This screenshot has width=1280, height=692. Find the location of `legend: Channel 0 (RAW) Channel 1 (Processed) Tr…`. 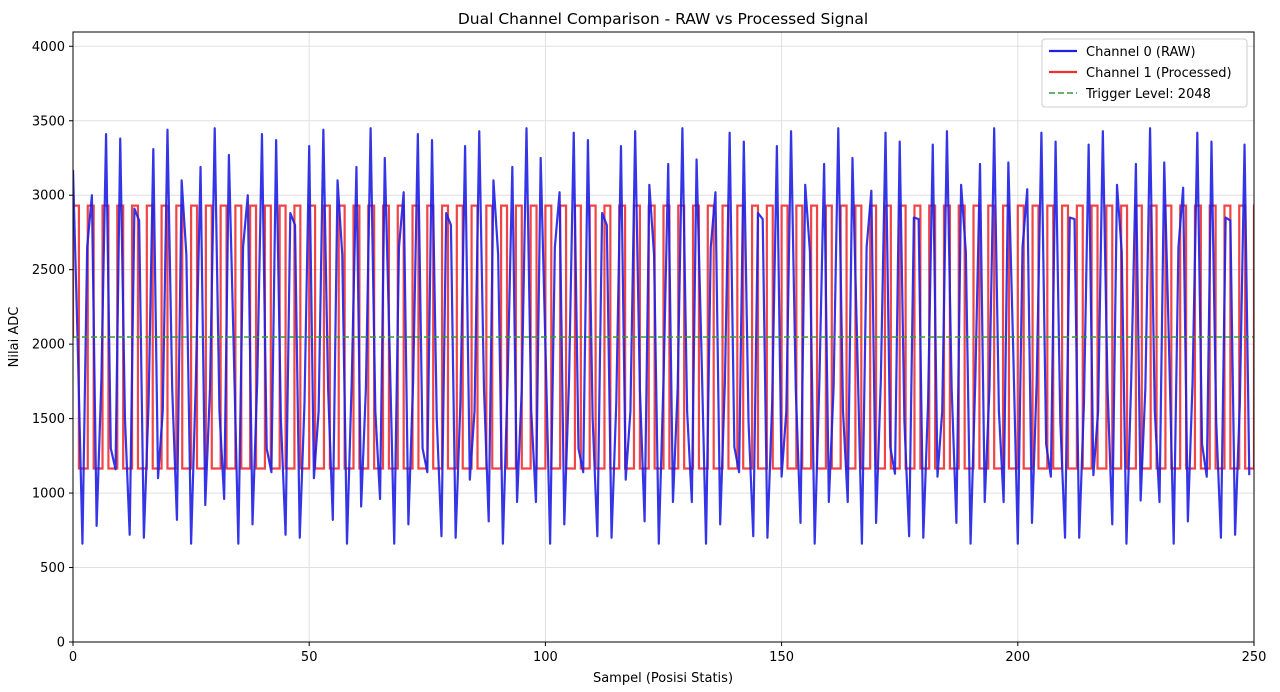

legend: Channel 0 (RAW) Channel 1 (Processed) Tr… is located at coordinates (1144, 73).